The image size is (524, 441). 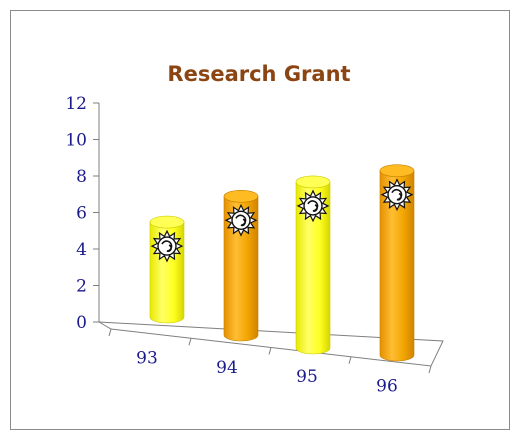 I want to click on y-axis-ticks: 0 2 4 6 8 10 12, so click(x=82, y=213).